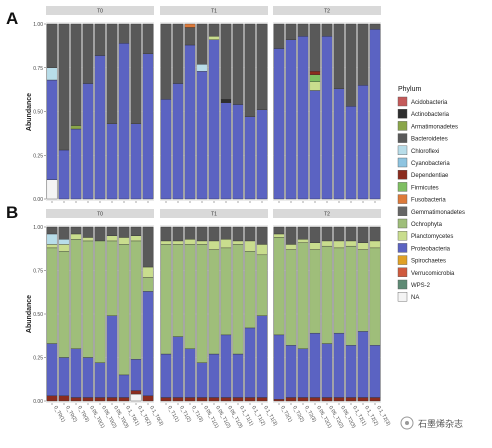 The width and height of the screenshot is (492, 448). What do you see at coordinates (202, 68) in the screenshot?
I see `panel-a-bar-segment-chloroflexi` at bounding box center [202, 68].